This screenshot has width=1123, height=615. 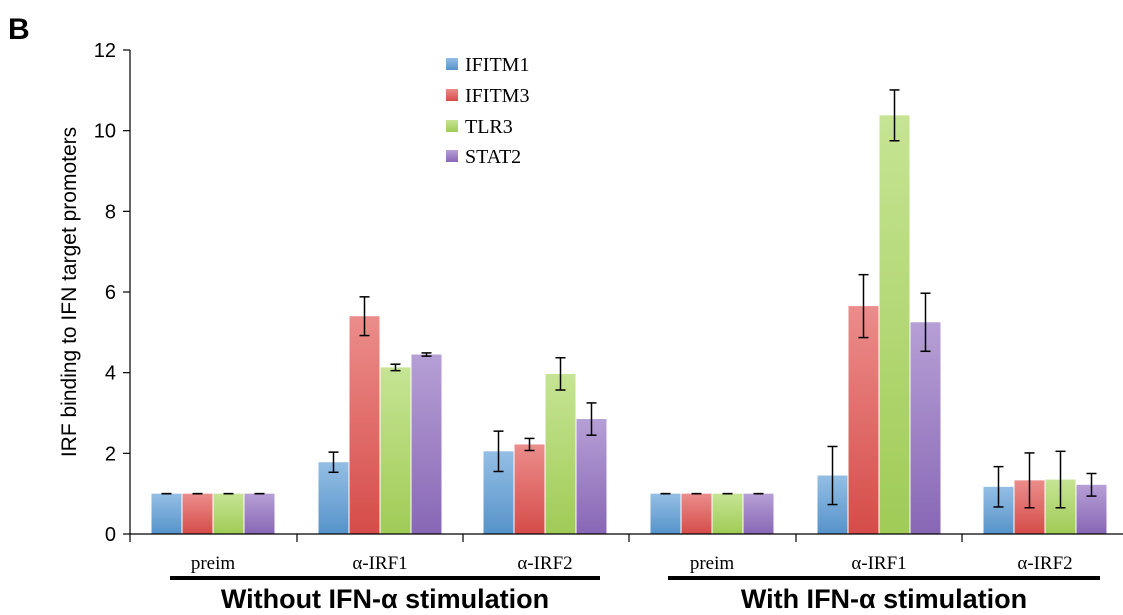 What do you see at coordinates (105, 51) in the screenshot?
I see `y-tick-label: 12` at bounding box center [105, 51].